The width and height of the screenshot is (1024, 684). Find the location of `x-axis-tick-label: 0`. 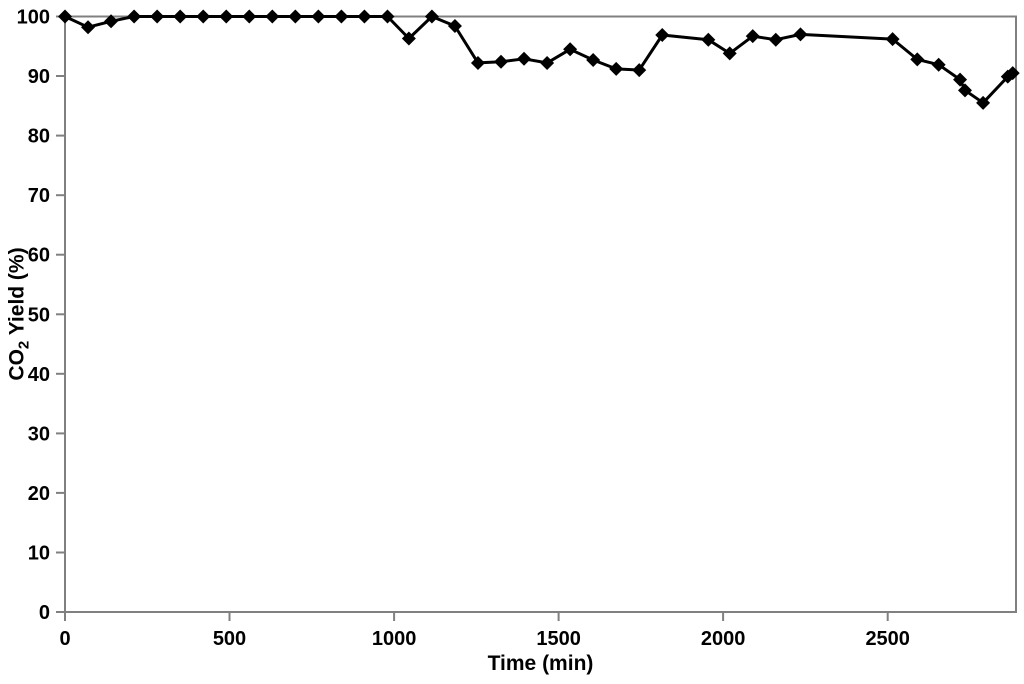

x-axis-tick-label: 0 is located at coordinates (64, 639).